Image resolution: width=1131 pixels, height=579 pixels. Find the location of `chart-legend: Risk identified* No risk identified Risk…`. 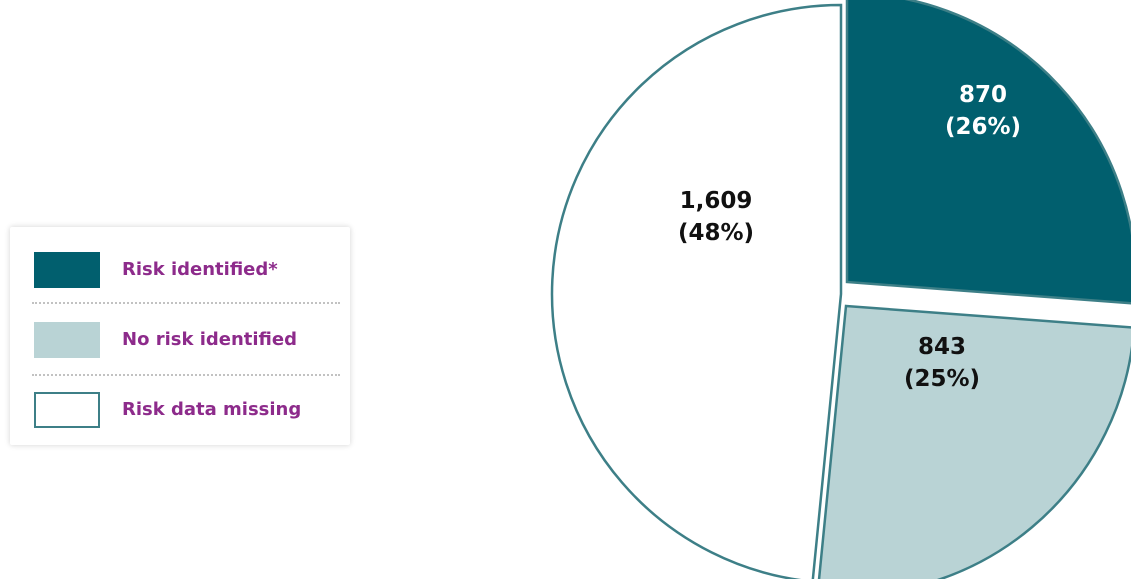

chart-legend: Risk identified* No risk identified Risk… is located at coordinates (180, 336).